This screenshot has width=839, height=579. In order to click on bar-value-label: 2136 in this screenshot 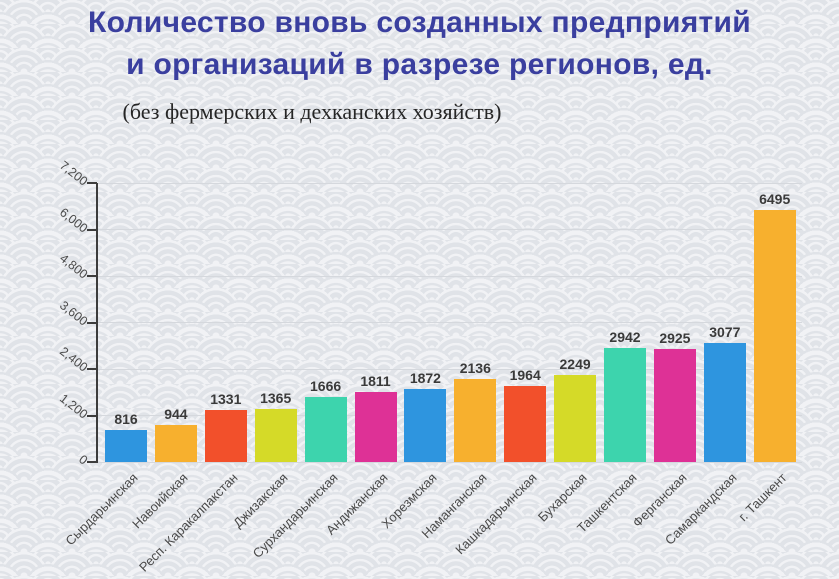, I will do `click(475, 368)`.